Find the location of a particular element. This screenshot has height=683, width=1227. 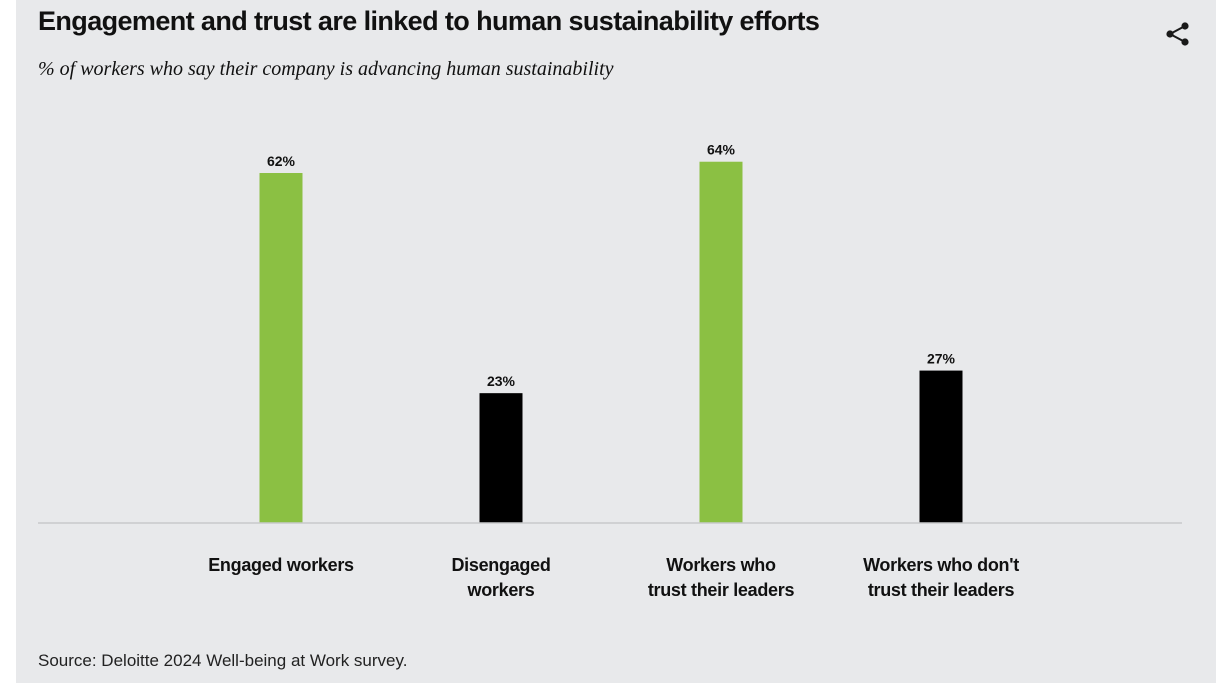

category-label-1: Engaged workers is located at coordinates (281, 565).